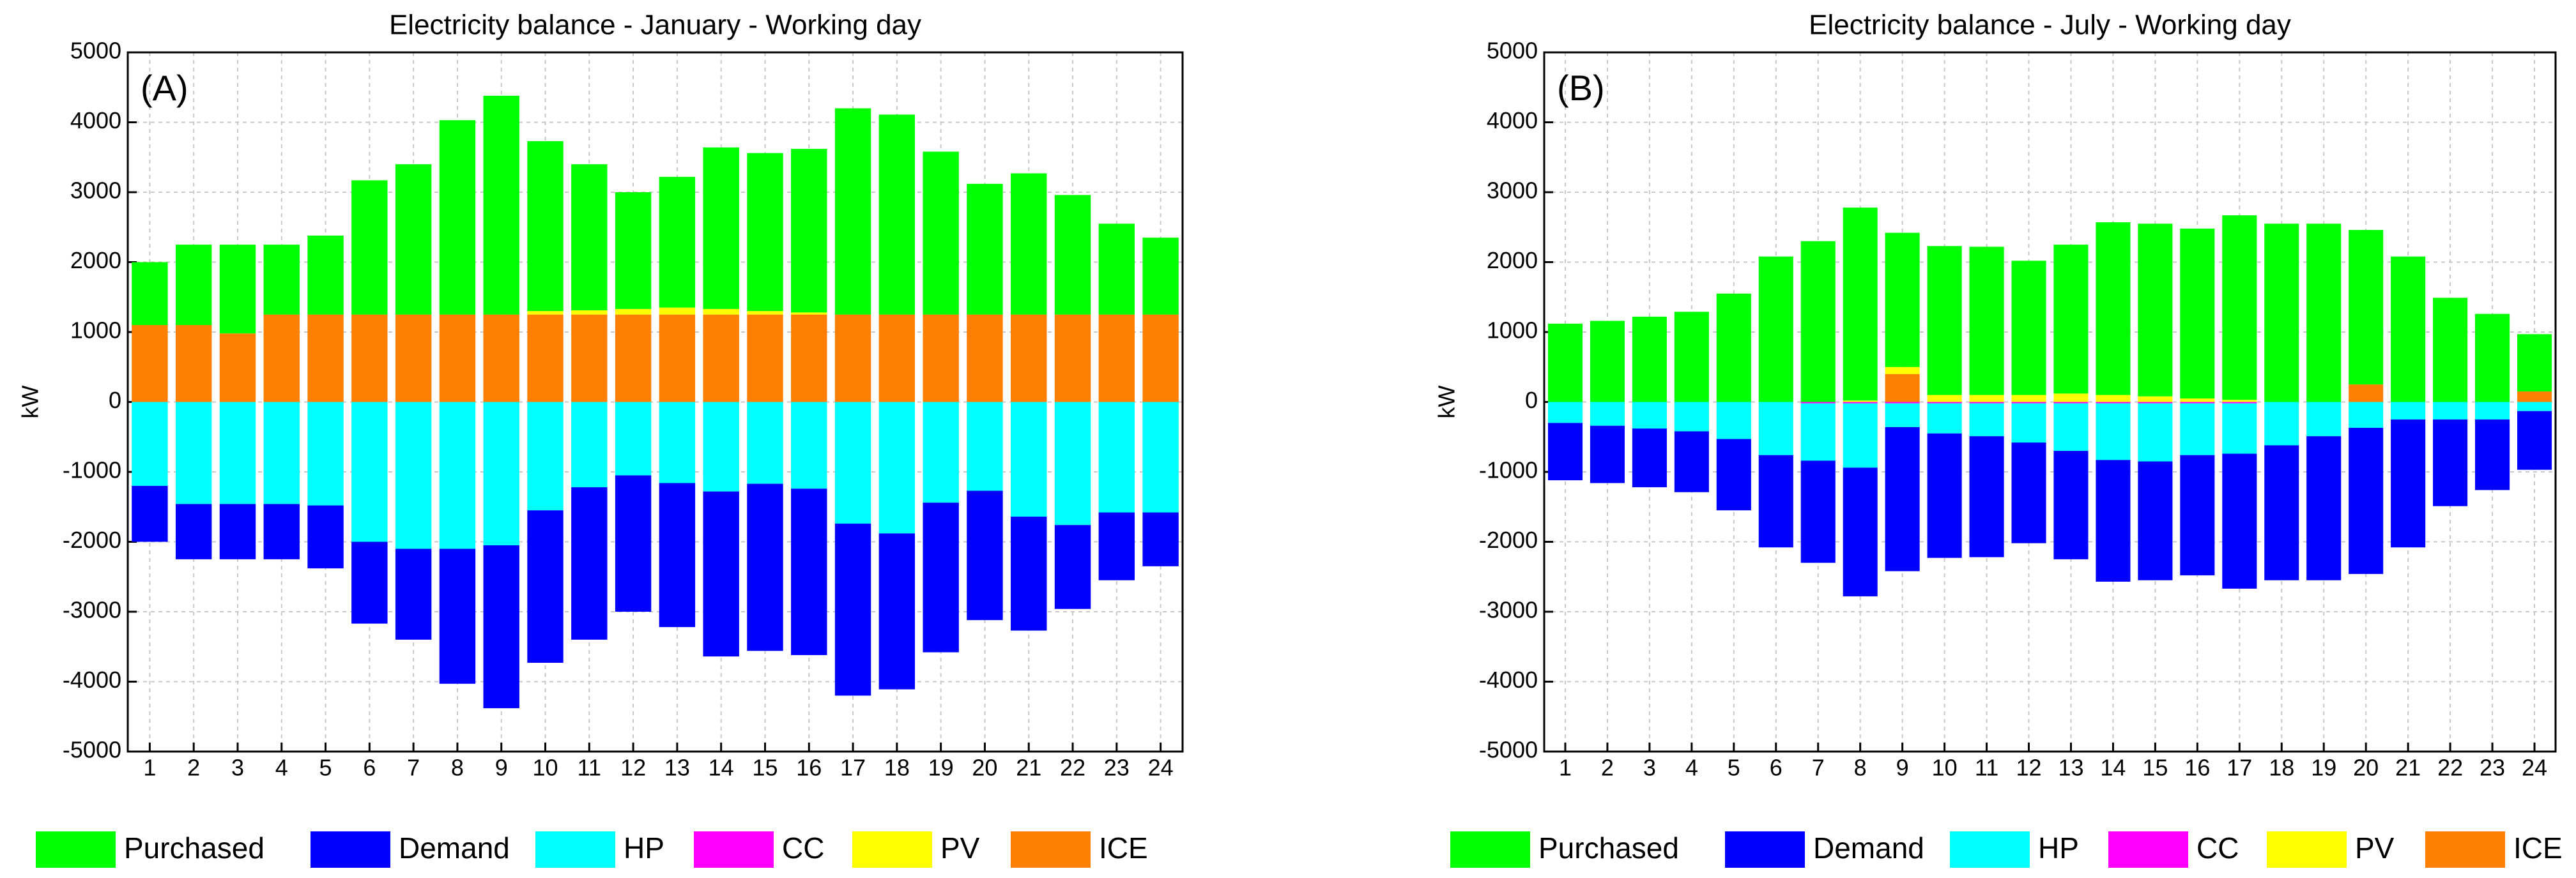  What do you see at coordinates (1902, 768) in the screenshot?
I see `x-tick-label: 9` at bounding box center [1902, 768].